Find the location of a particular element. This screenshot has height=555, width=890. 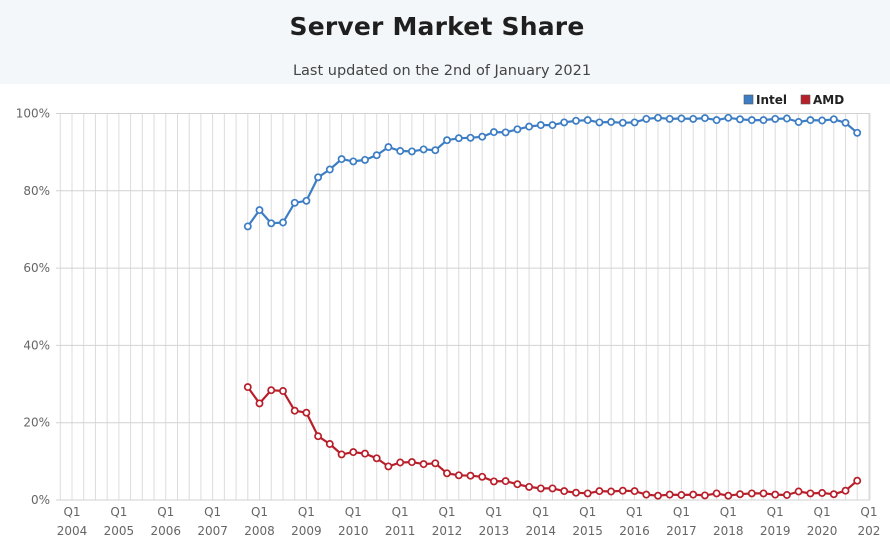

x-tick-label-year: 2020 is located at coordinates (822, 531).